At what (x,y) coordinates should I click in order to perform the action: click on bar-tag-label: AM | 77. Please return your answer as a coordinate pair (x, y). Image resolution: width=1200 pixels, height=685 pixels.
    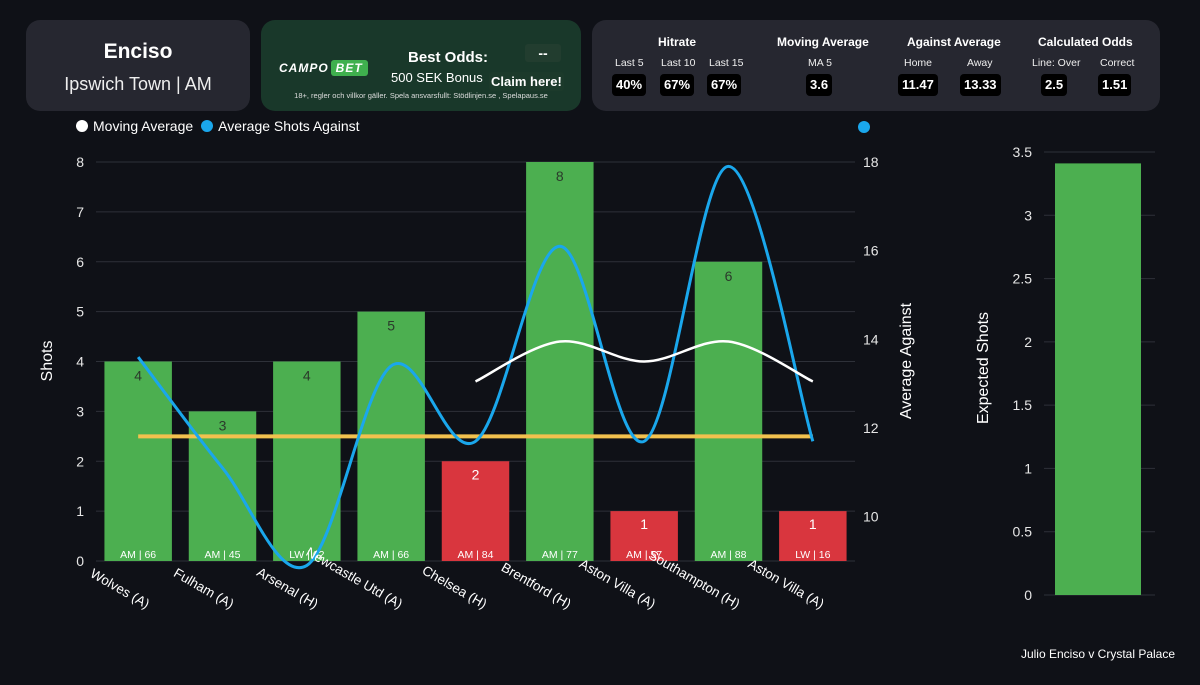
    Looking at the image, I should click on (560, 555).